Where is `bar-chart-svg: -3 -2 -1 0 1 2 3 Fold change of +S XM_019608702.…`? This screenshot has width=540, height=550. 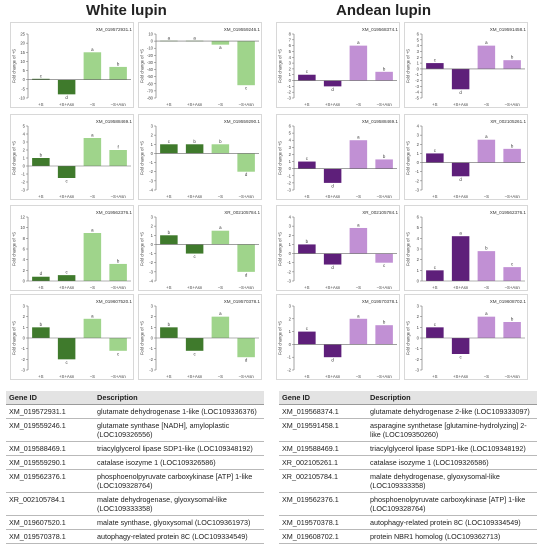
bar-chart-svg: -3 -2 -1 0 1 2 3 Fold change of +S XM_019608702.… is located at coordinates (466, 339).